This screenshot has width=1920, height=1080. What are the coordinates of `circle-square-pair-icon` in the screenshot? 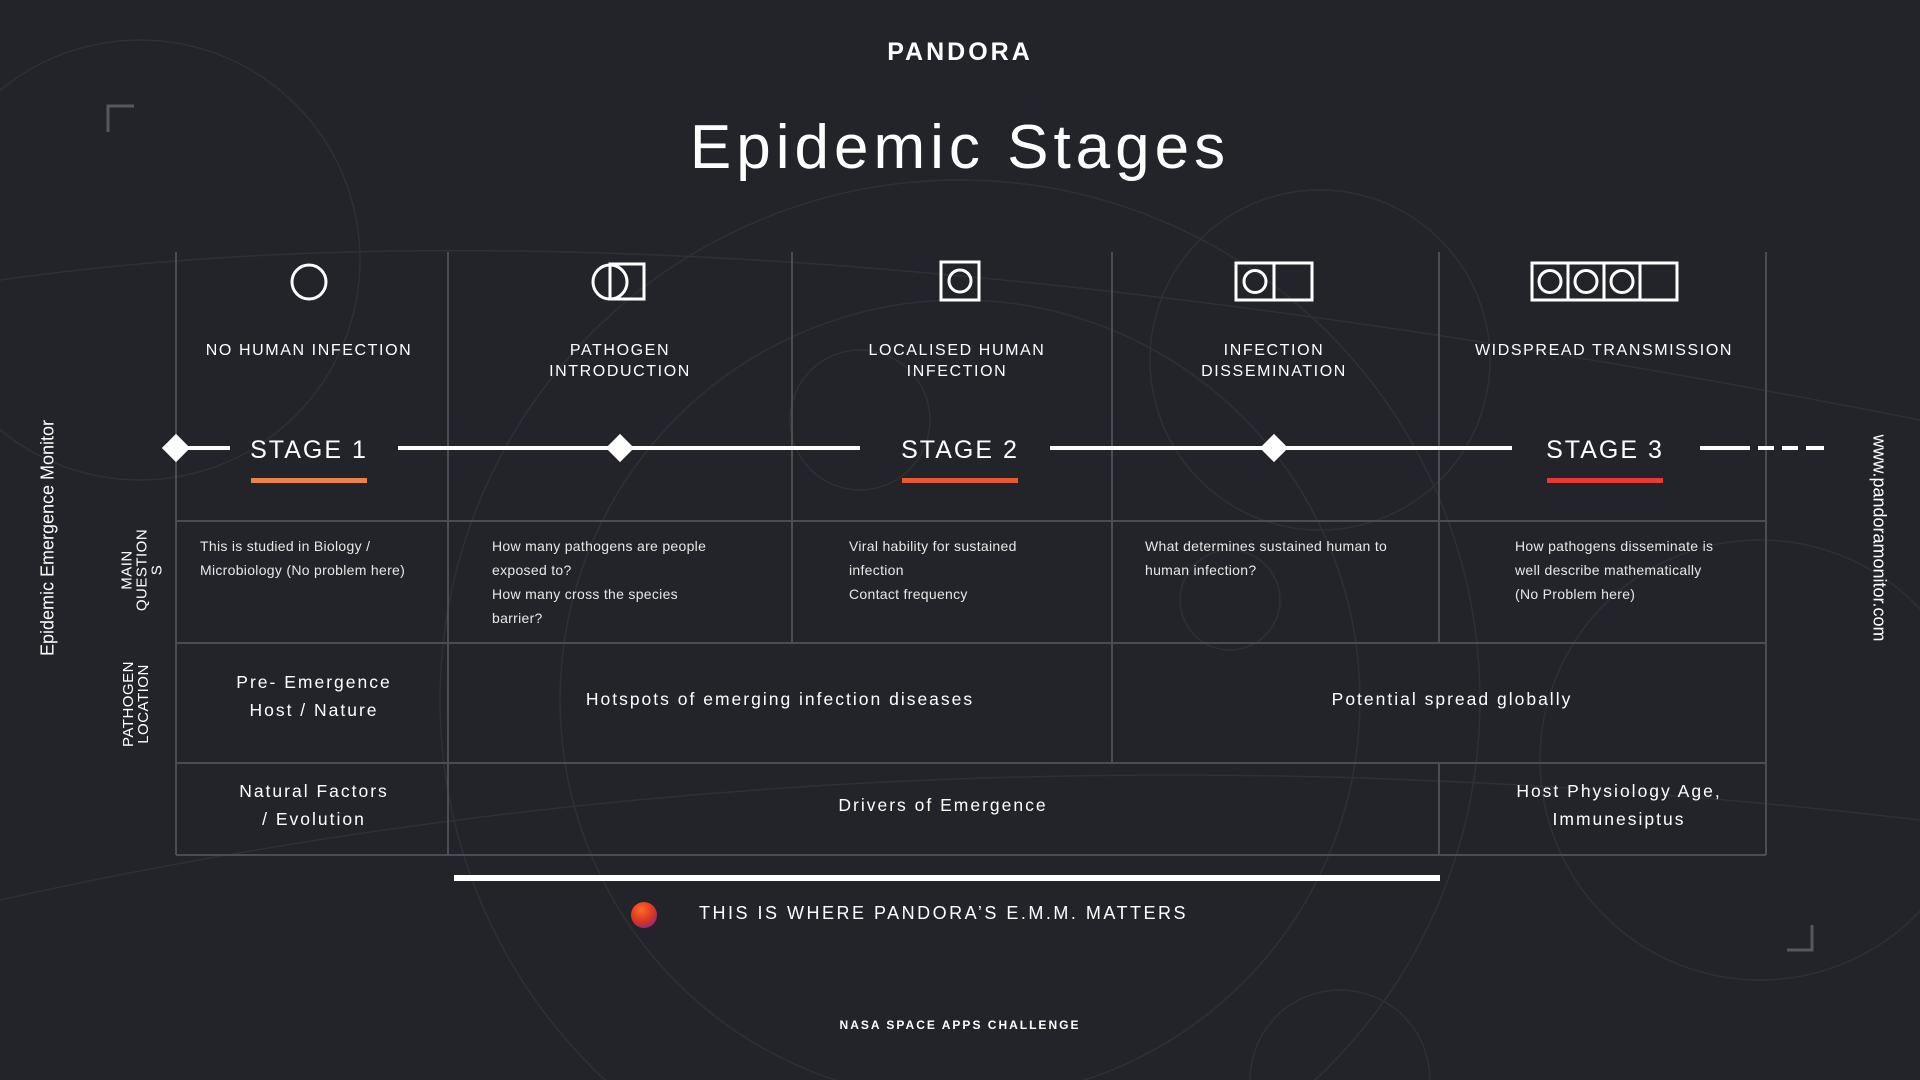 It's located at (1274, 281).